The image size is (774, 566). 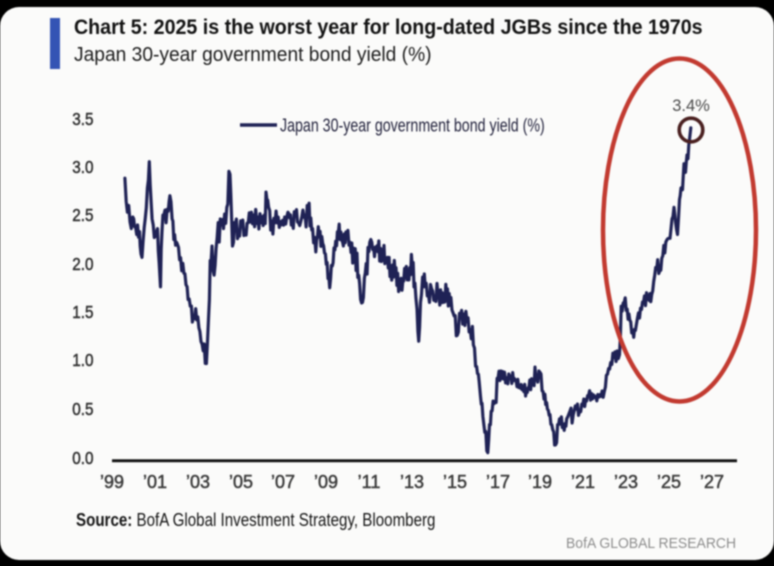 I want to click on svg-text: ’27, so click(x=712, y=482).